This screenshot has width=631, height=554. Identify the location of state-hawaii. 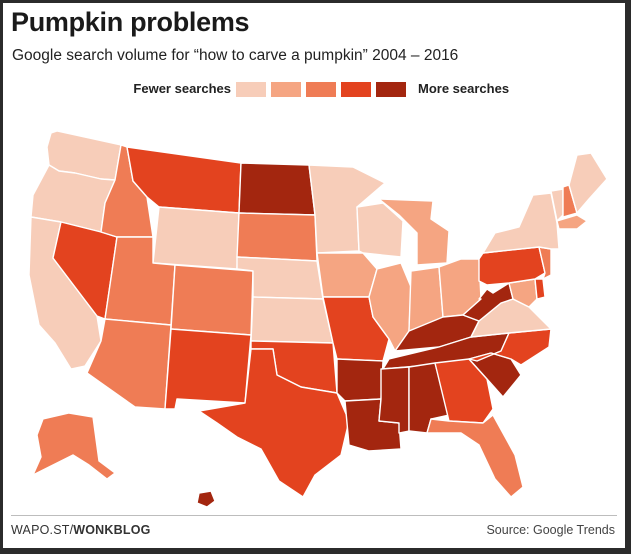
(206, 499).